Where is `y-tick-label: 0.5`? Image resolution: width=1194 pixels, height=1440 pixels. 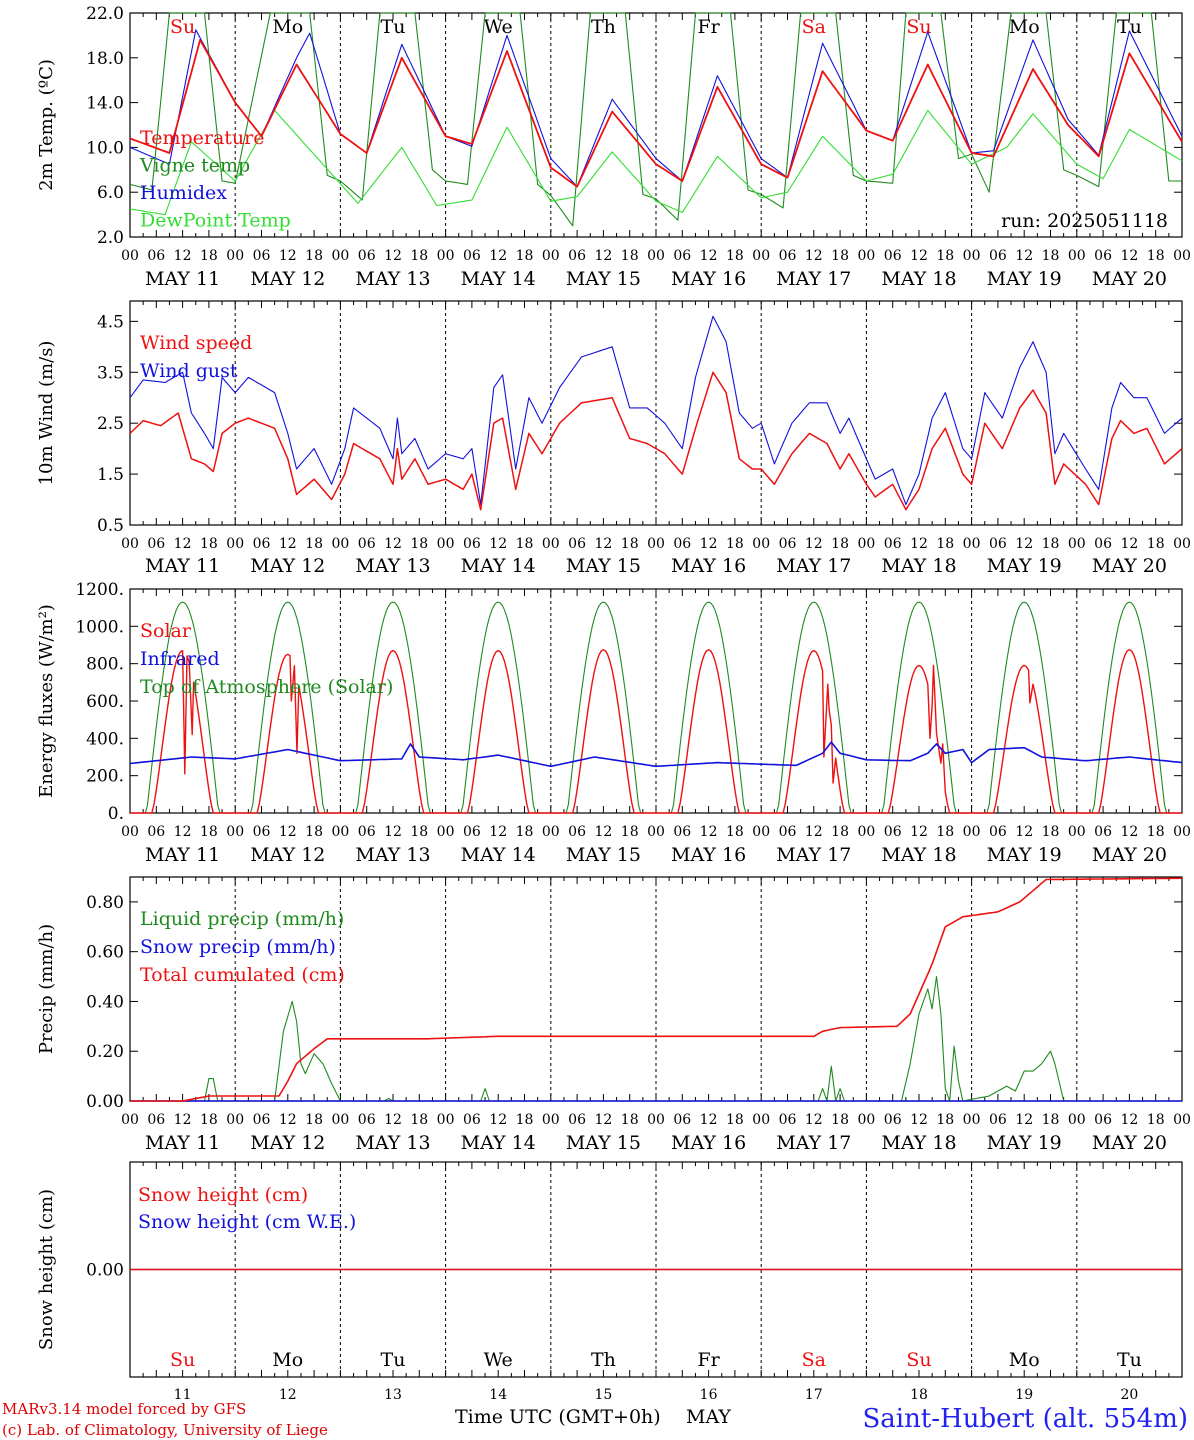
y-tick-label: 0.5 is located at coordinates (110, 526).